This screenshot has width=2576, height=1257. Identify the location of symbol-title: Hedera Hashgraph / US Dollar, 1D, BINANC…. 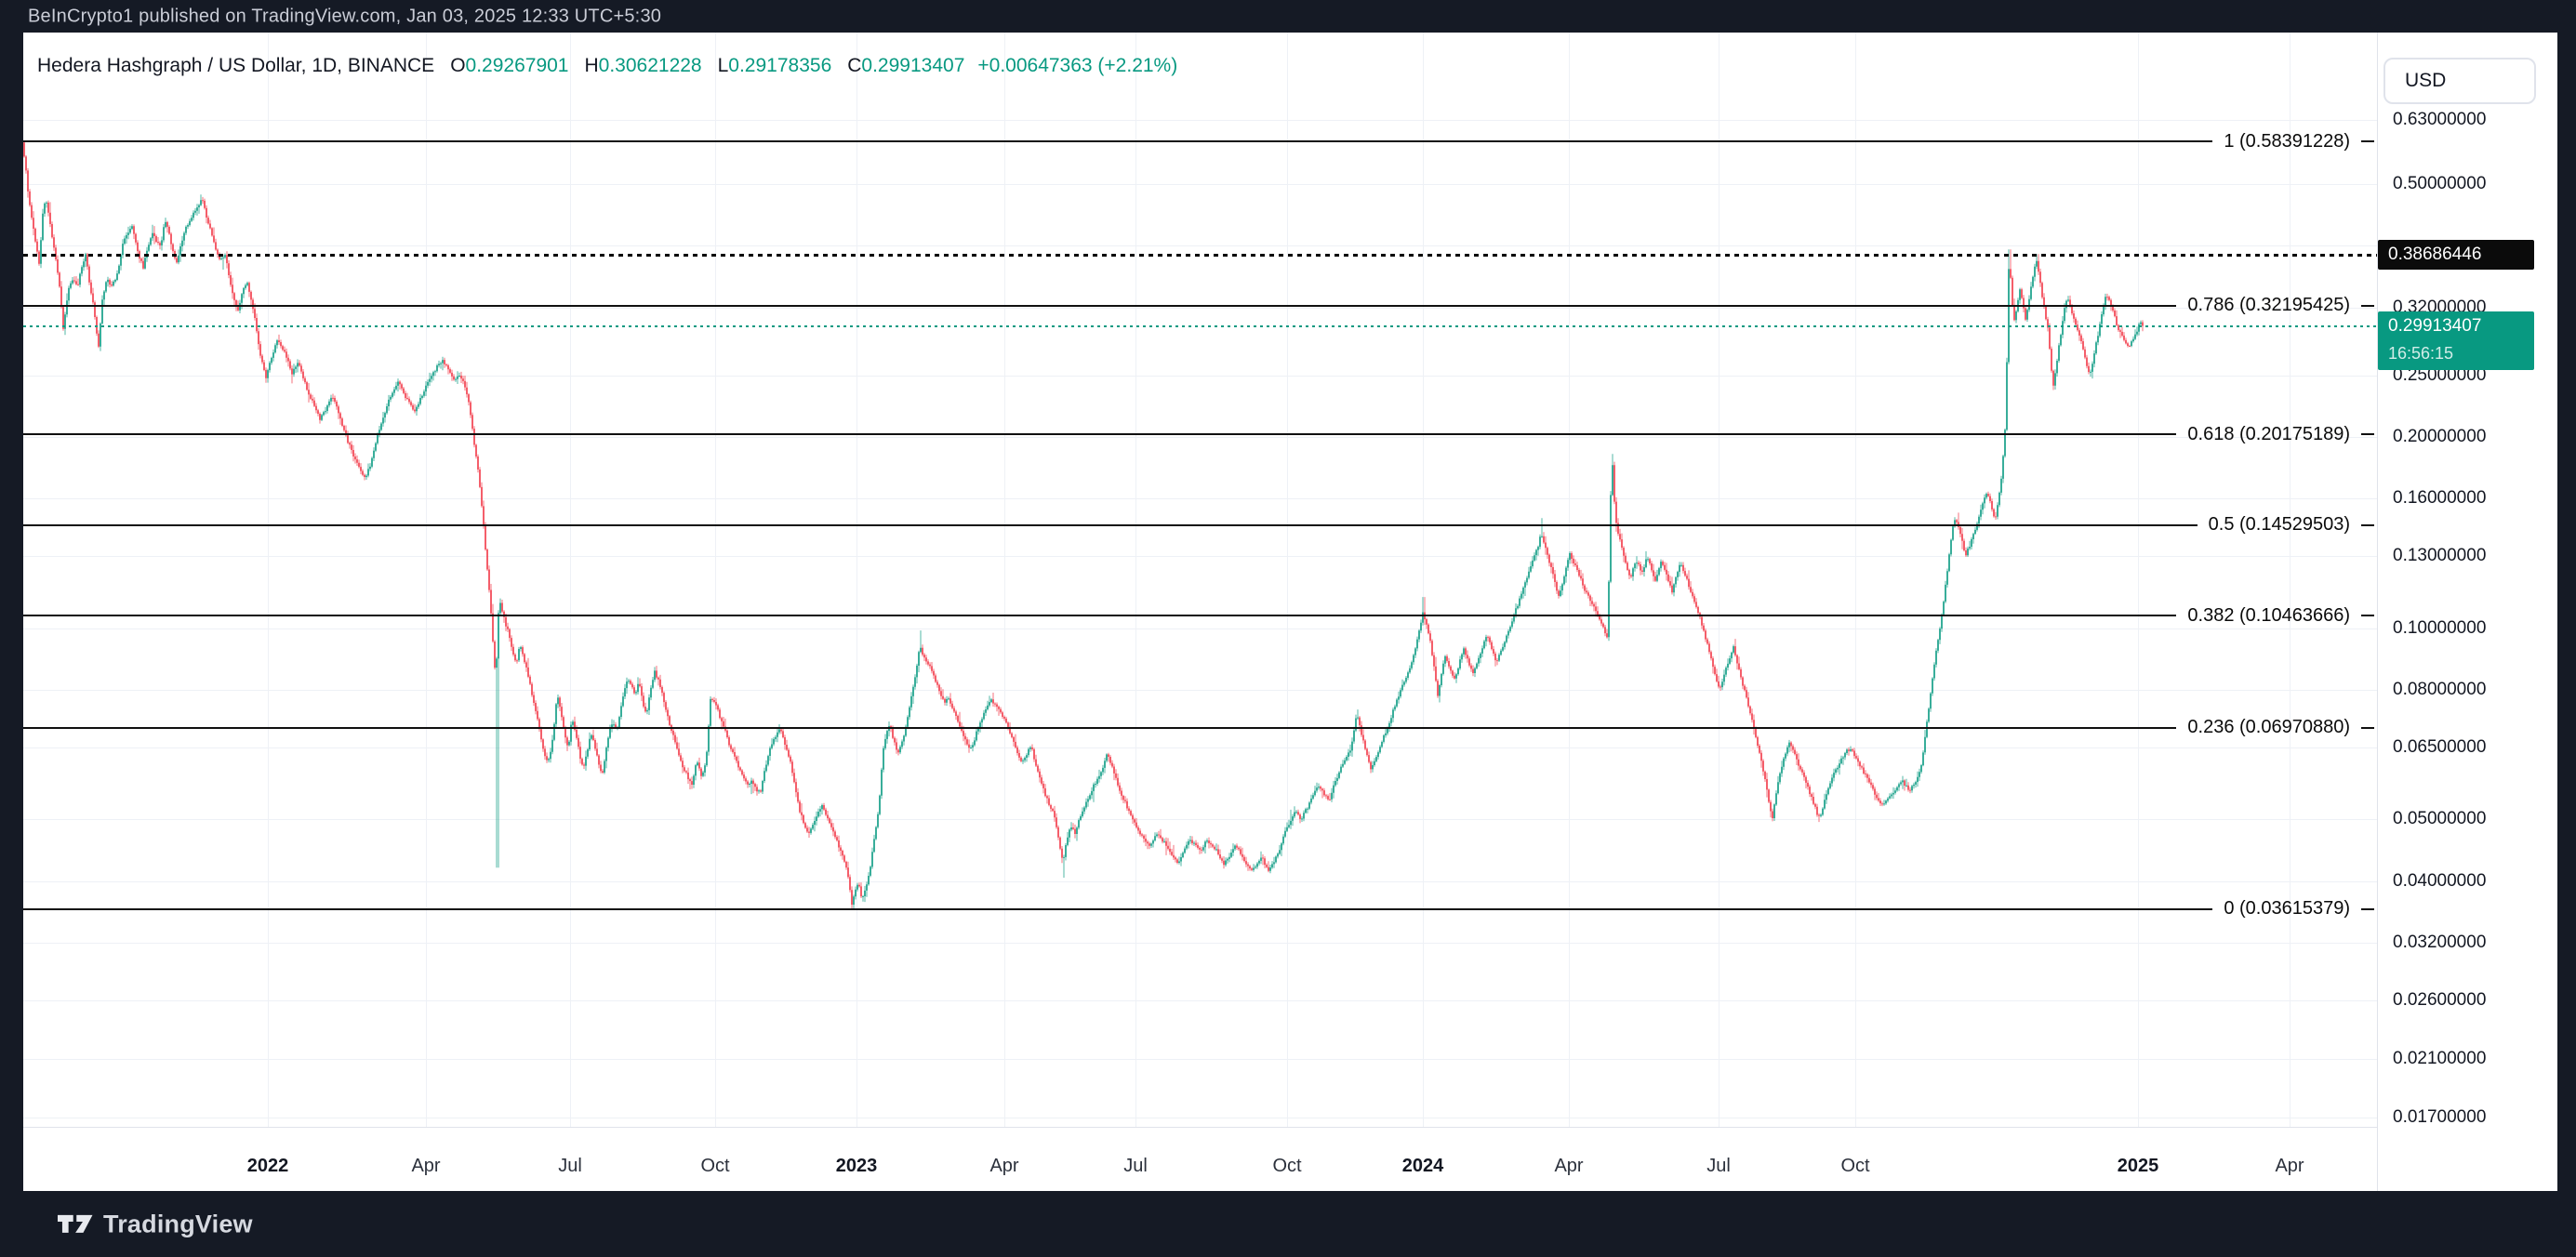
(236, 65).